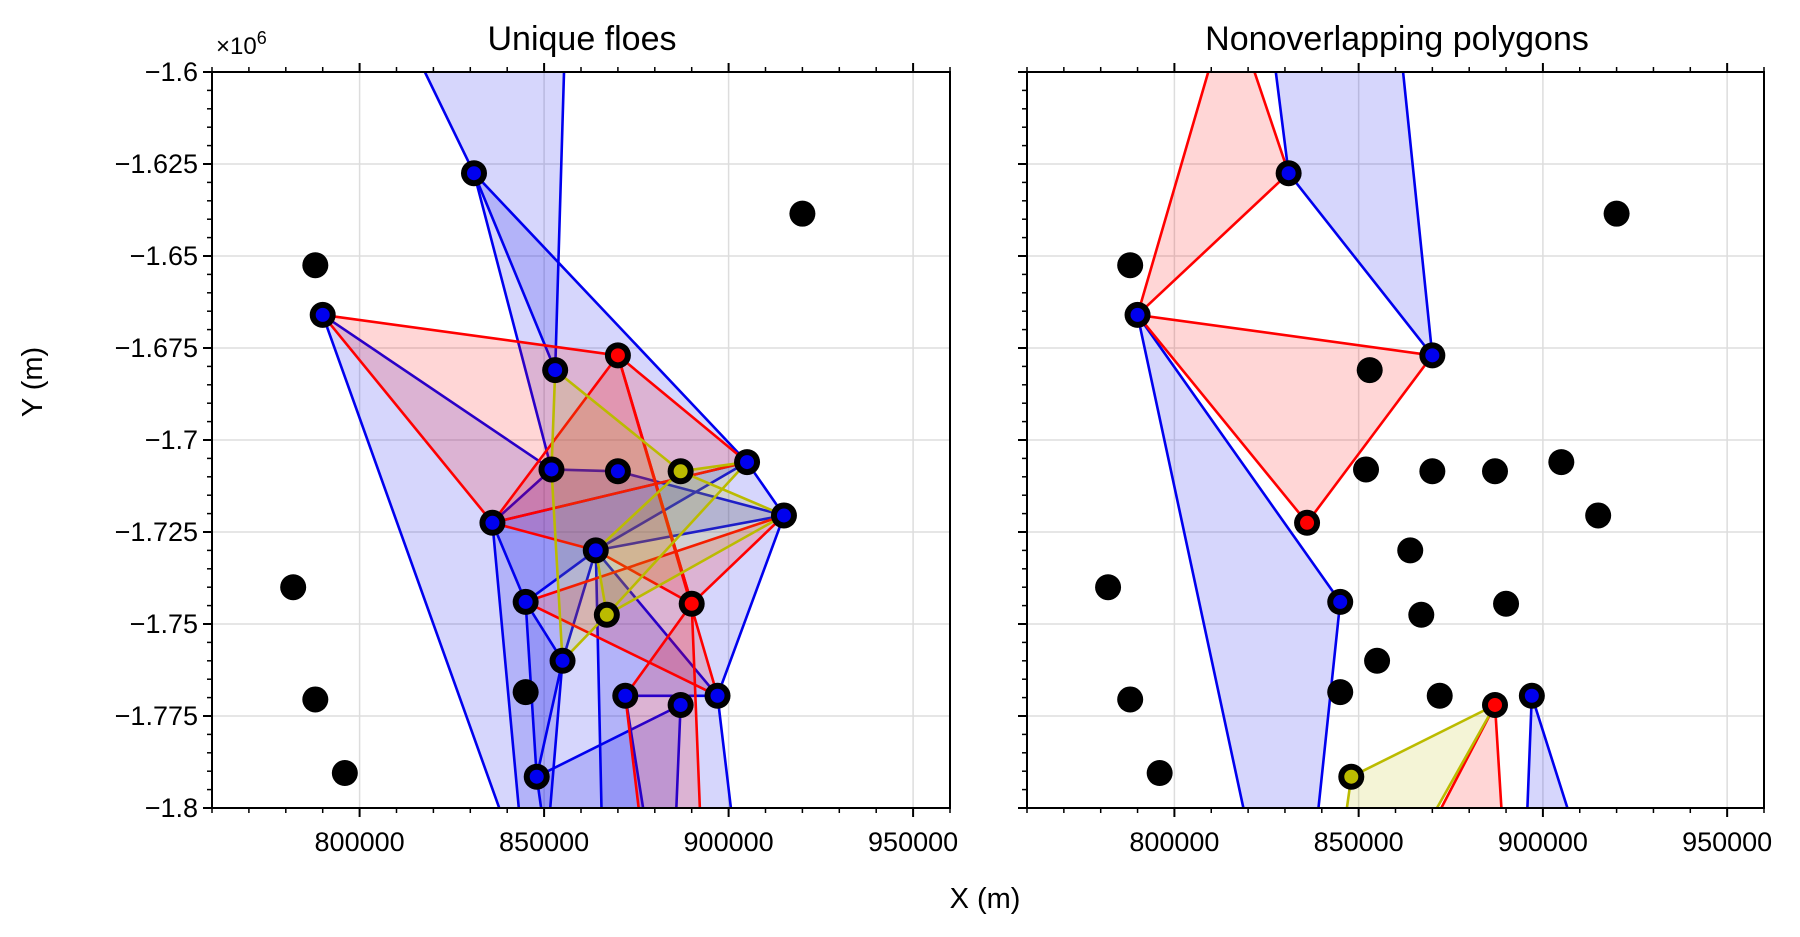 This screenshot has width=1800, height=937. What do you see at coordinates (171, 808) in the screenshot?
I see `y-tick-label: −1.8` at bounding box center [171, 808].